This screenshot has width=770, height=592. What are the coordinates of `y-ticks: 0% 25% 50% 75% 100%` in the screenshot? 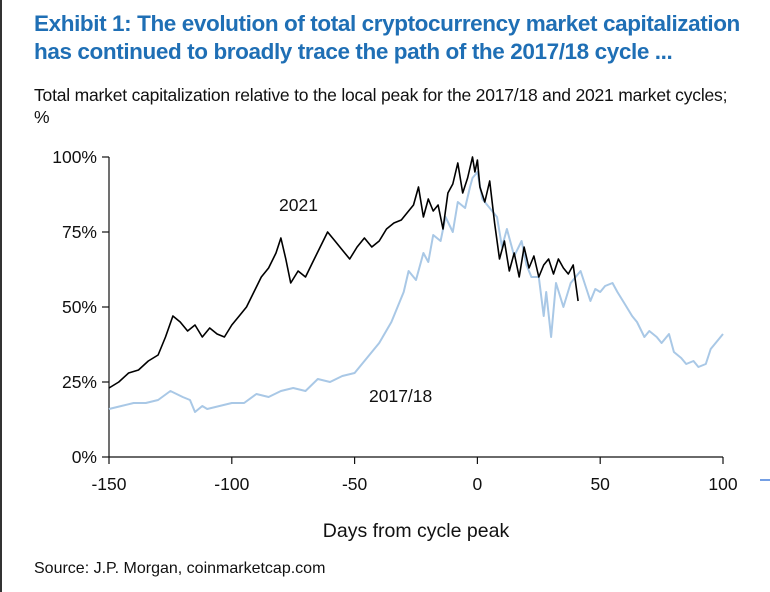 It's located at (80, 307).